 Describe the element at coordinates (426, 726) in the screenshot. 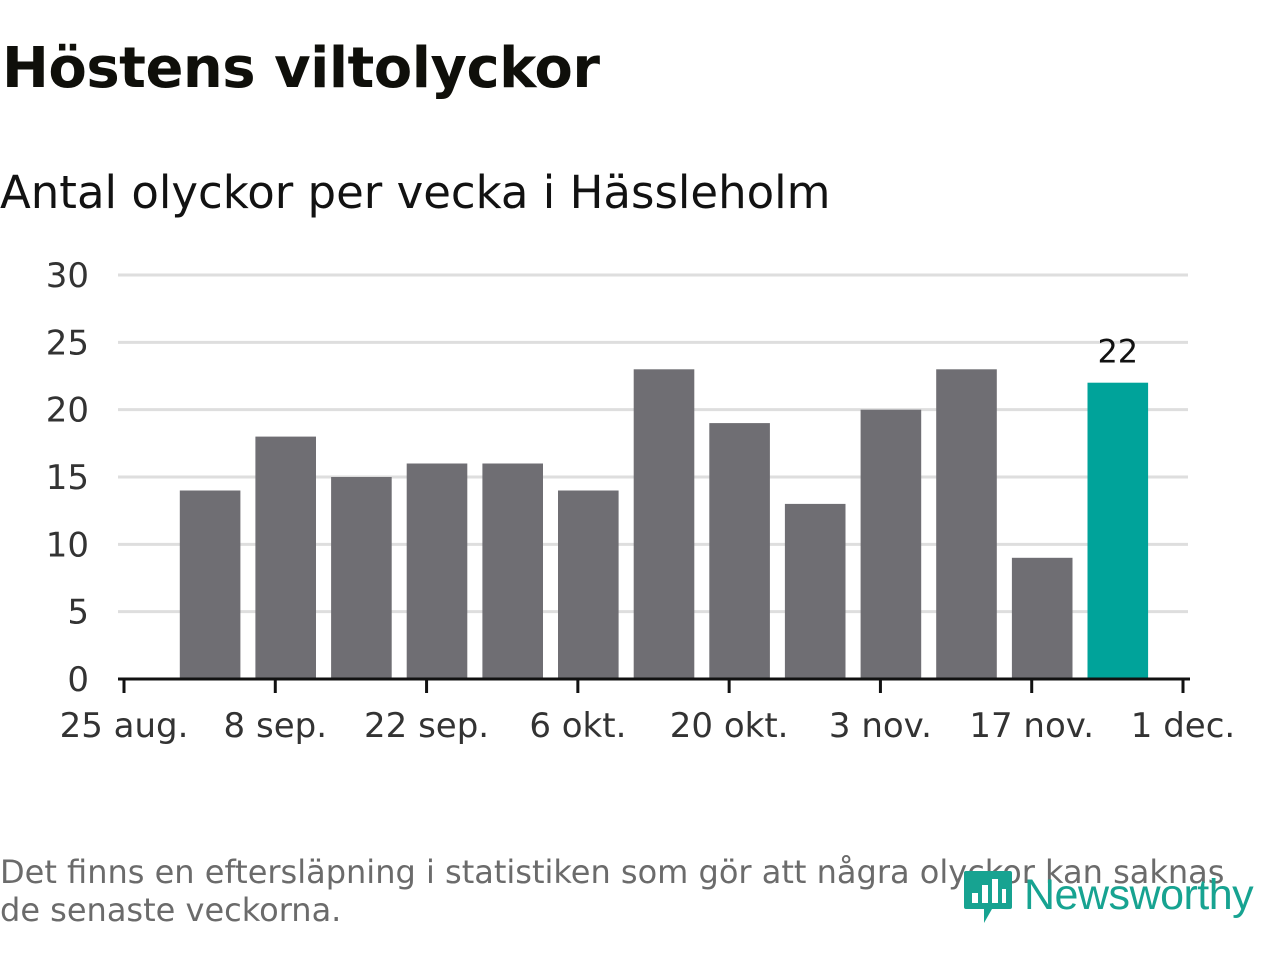

I see `x-tick-label: 22 sep.` at that location.